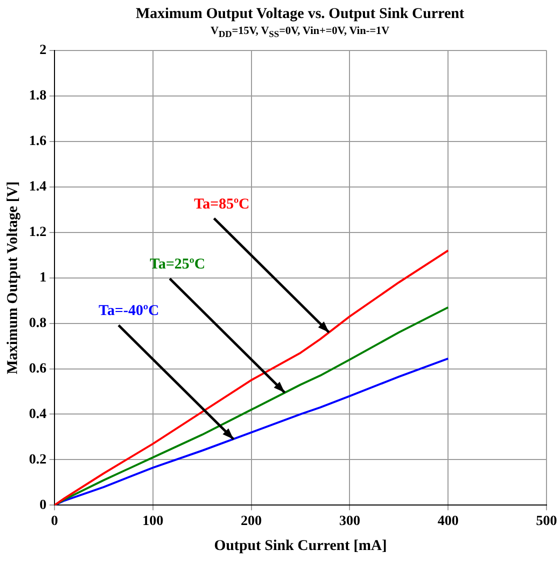  Describe the element at coordinates (129, 311) in the screenshot. I see `annotation: Ta=-40ºC` at that location.